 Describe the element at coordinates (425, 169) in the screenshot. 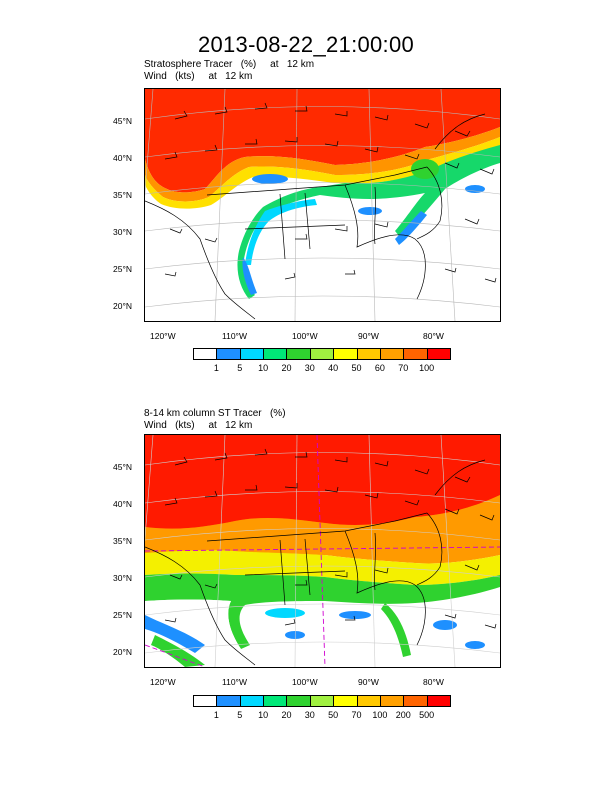

I see `tracer-green-blob` at that location.